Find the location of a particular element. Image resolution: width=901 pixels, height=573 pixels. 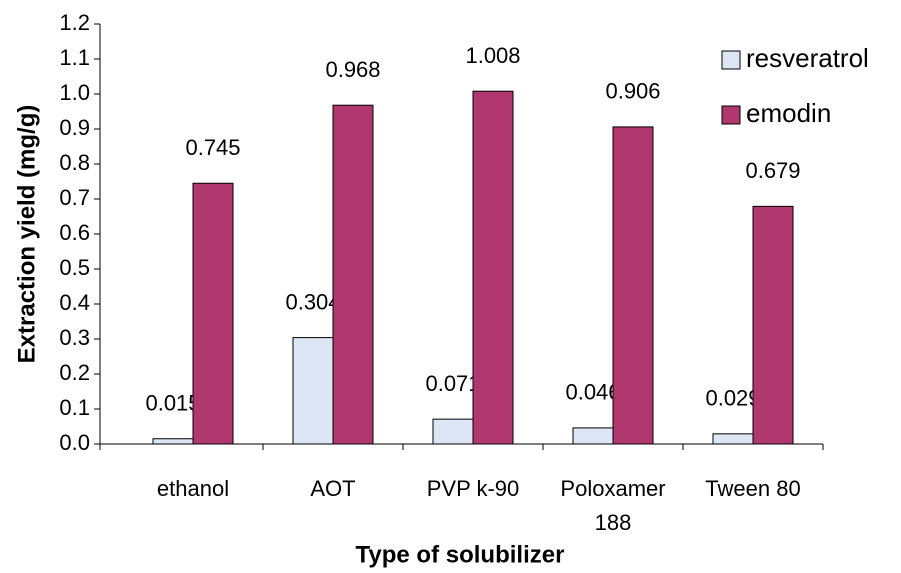

y-tick-label: 1.0 is located at coordinates (74, 92).